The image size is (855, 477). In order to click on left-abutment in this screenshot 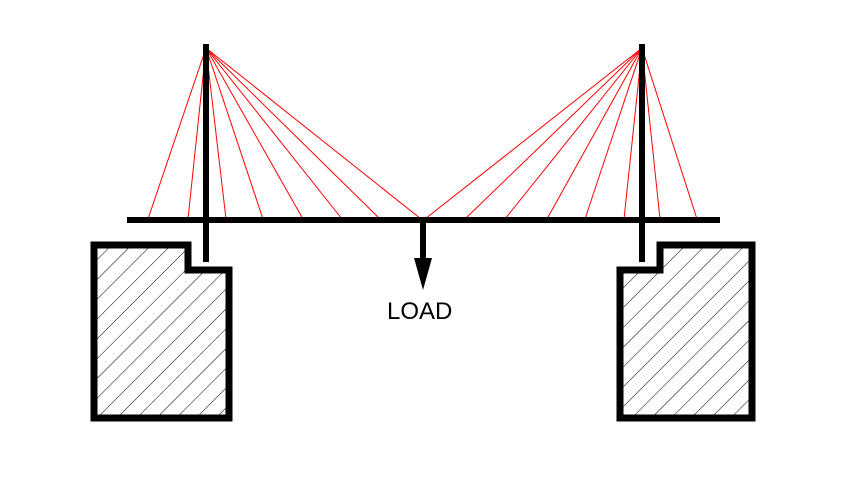, I will do `click(161, 331)`.